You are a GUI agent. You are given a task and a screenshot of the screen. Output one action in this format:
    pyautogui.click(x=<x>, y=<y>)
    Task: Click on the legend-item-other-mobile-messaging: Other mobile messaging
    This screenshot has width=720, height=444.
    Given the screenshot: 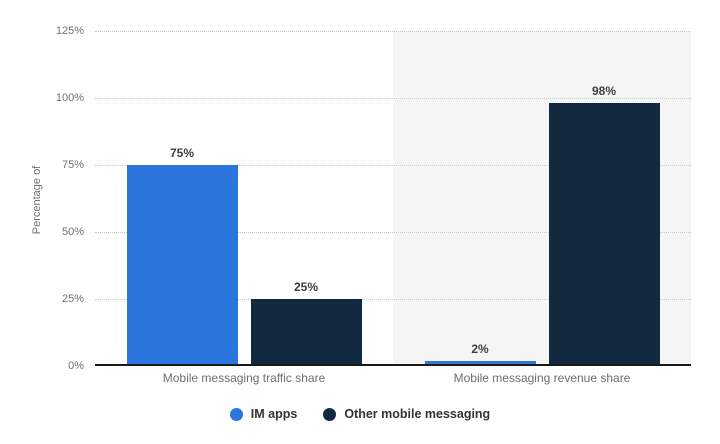 What is the action you would take?
    pyautogui.click(x=406, y=414)
    